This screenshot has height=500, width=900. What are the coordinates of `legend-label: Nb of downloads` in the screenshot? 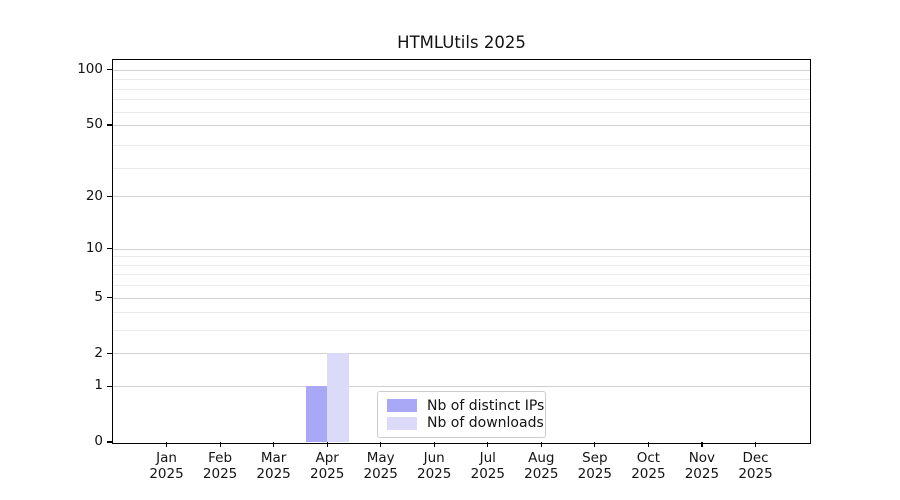 It's located at (485, 423).